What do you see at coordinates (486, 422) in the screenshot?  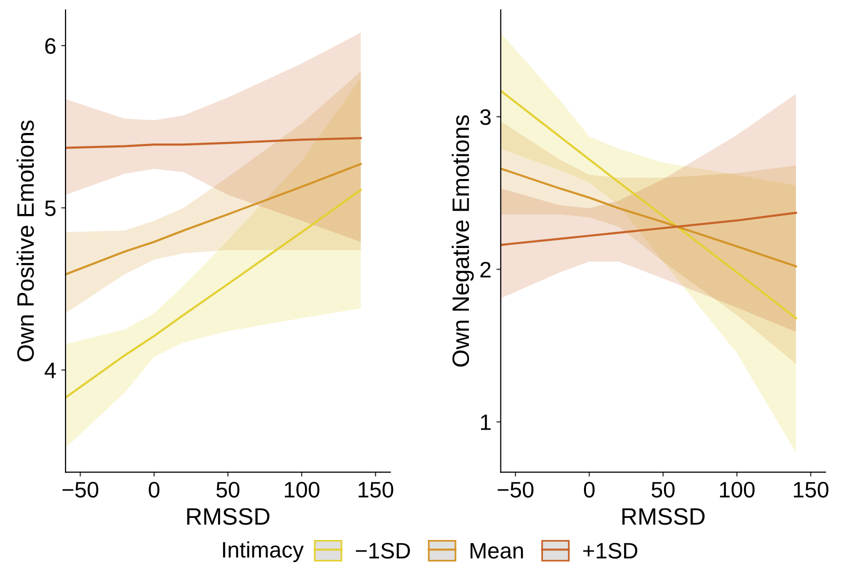 I see `y-tick-label: 1` at bounding box center [486, 422].